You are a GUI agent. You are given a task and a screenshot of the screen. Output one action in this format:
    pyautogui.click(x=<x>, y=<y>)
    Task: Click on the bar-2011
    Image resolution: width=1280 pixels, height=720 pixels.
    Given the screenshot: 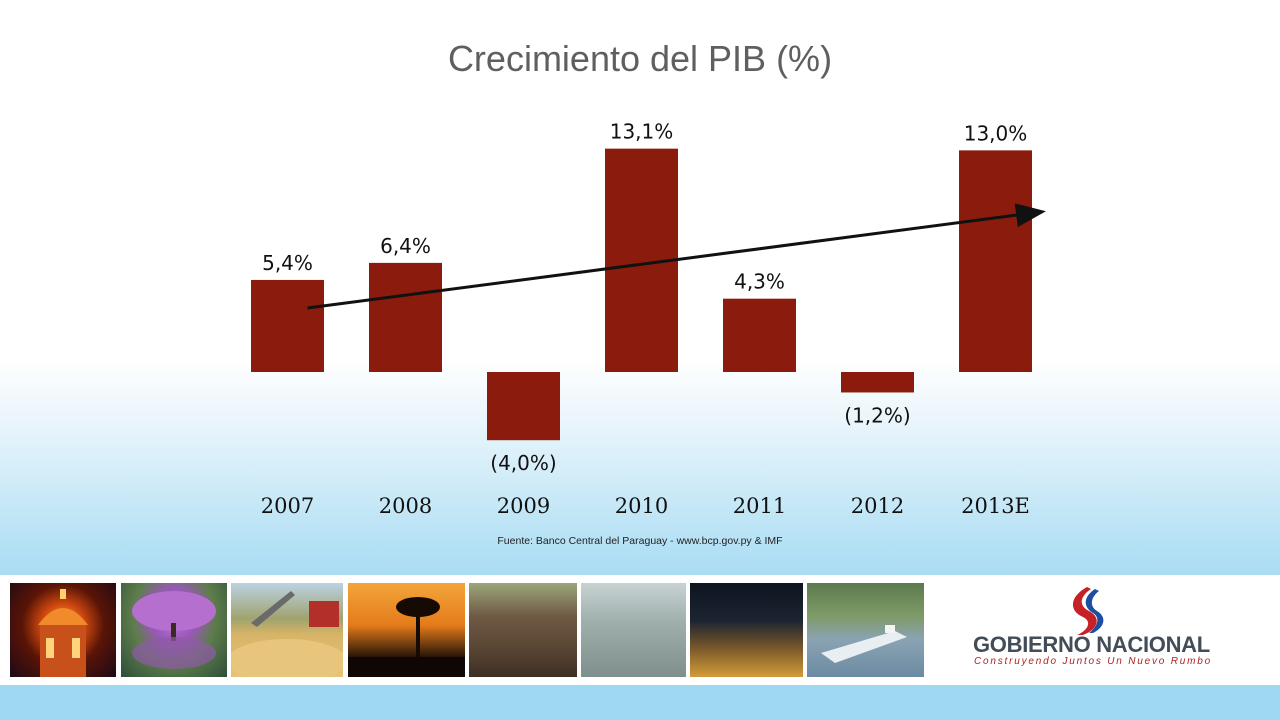 What is the action you would take?
    pyautogui.click(x=759, y=335)
    